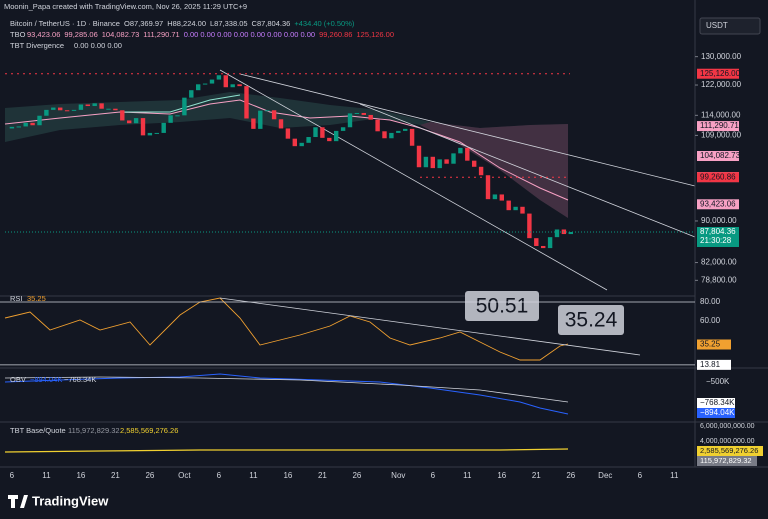 This screenshot has height=519, width=768. Describe the element at coordinates (324, 23) in the screenshot. I see `ohlc: +434.40 (+0.50%)` at that location.